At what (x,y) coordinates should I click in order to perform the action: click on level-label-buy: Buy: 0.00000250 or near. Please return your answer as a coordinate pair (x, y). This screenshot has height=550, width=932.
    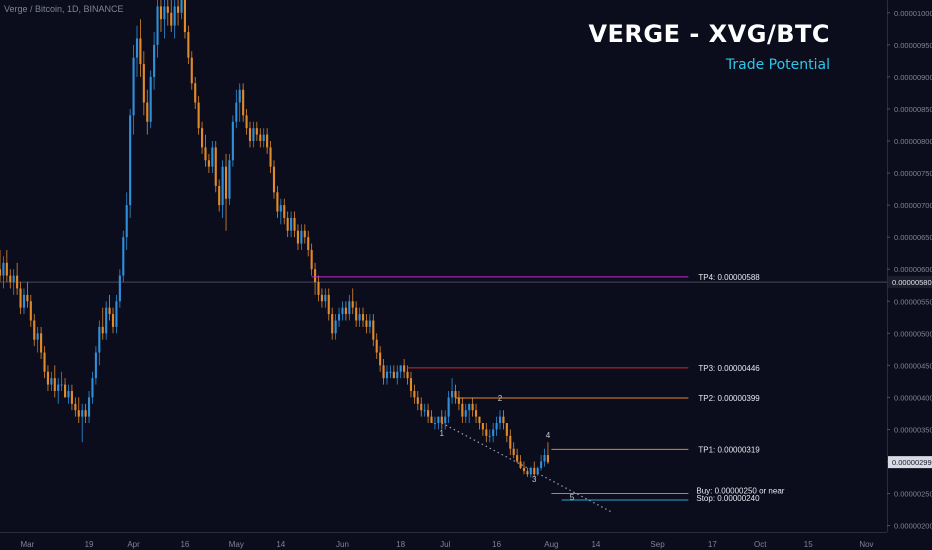
    Looking at the image, I should click on (740, 491).